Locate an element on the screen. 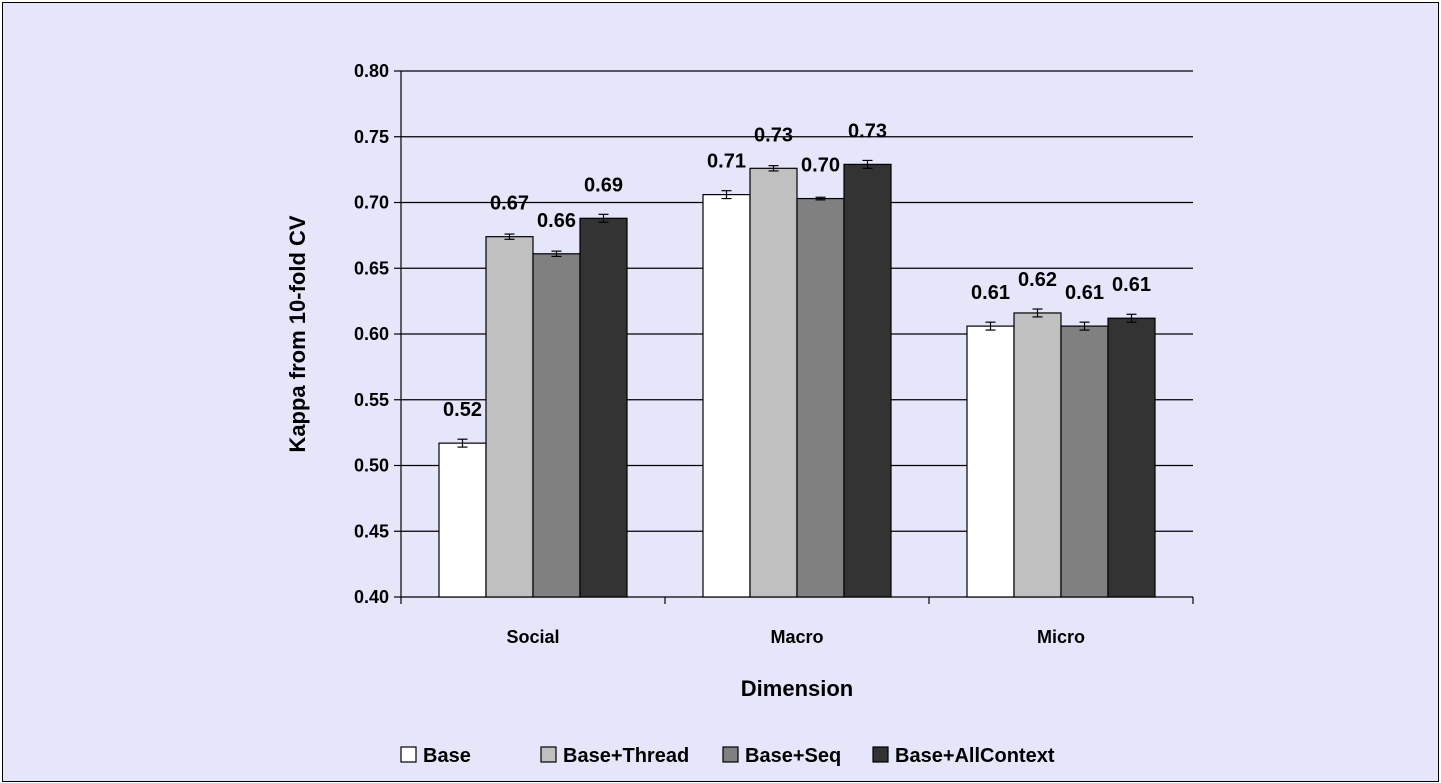 This screenshot has height=783, width=1441. x-tick-label: Macro is located at coordinates (796, 637).